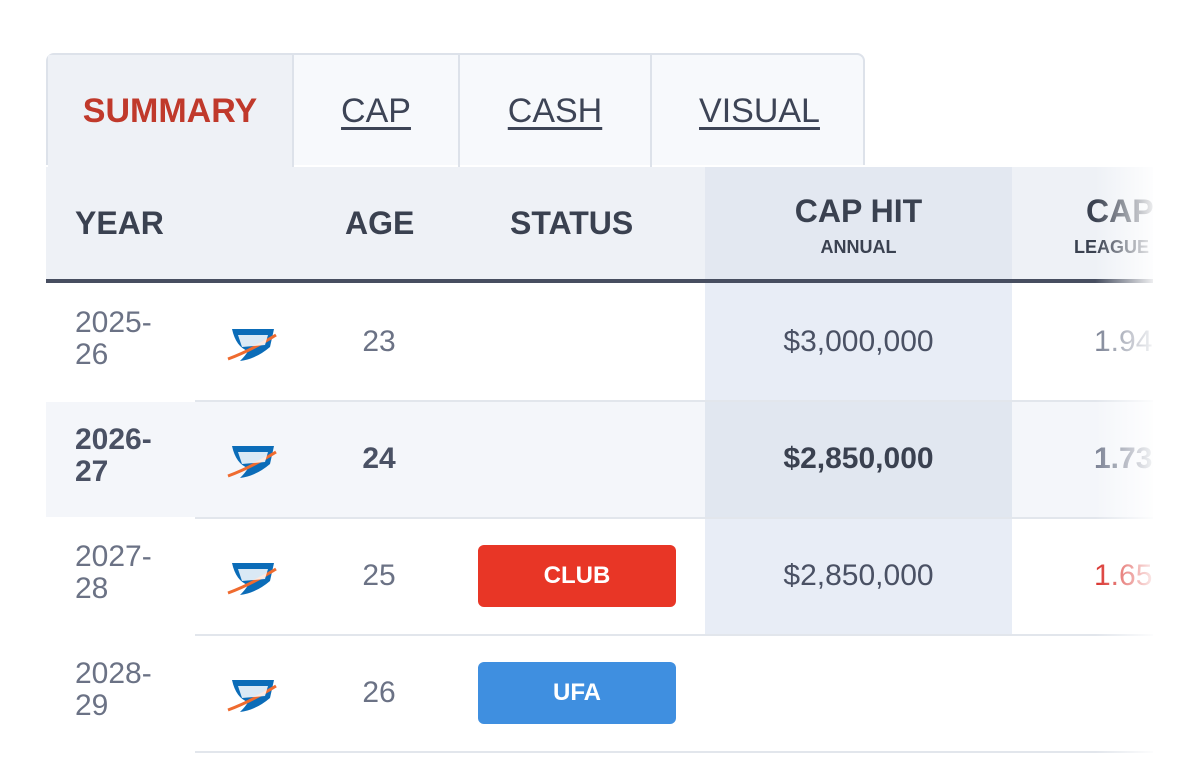 This screenshot has height=771, width=1199. Describe the element at coordinates (1124, 462) in the screenshot. I see `scroll-fade` at that location.